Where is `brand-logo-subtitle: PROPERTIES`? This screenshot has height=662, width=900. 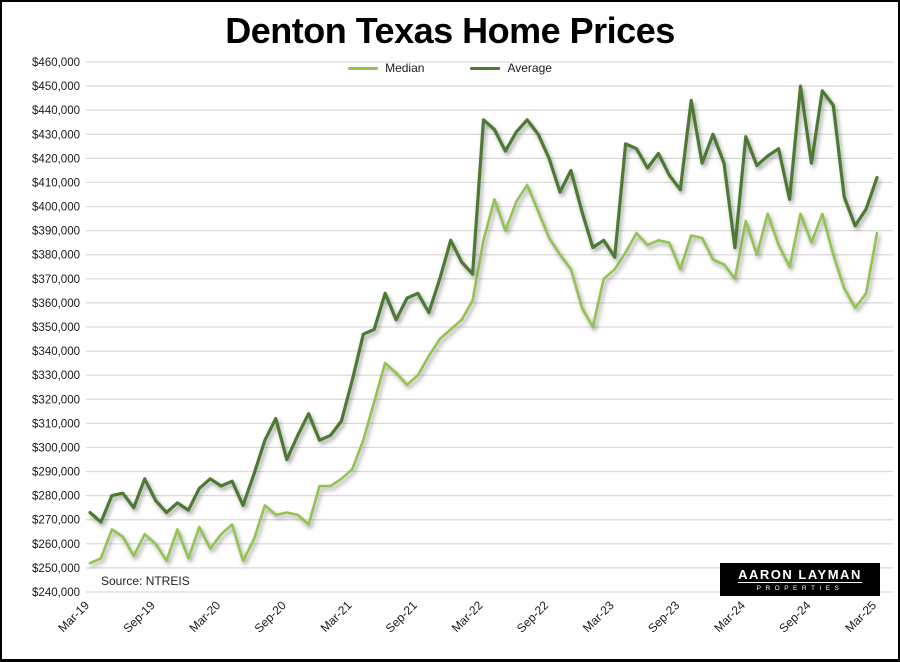 brand-logo-subtitle: PROPERTIES is located at coordinates (800, 588).